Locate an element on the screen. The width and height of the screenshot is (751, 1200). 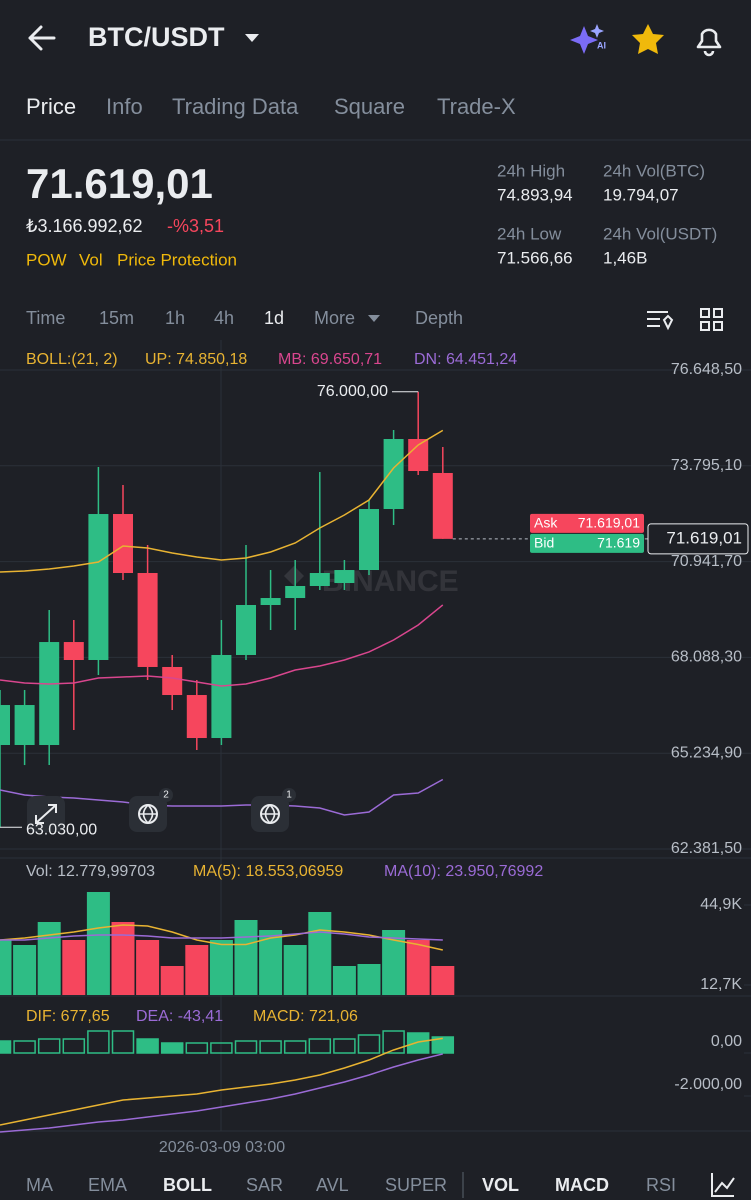
stat-value: 74.893,94 is located at coordinates (535, 194).